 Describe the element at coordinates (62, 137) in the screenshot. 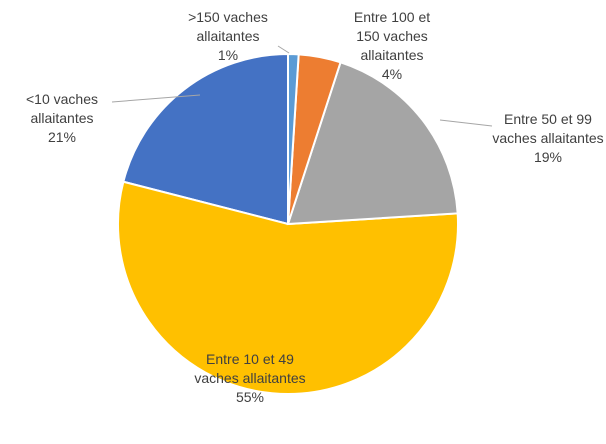

I see `percent-label: 21%` at that location.